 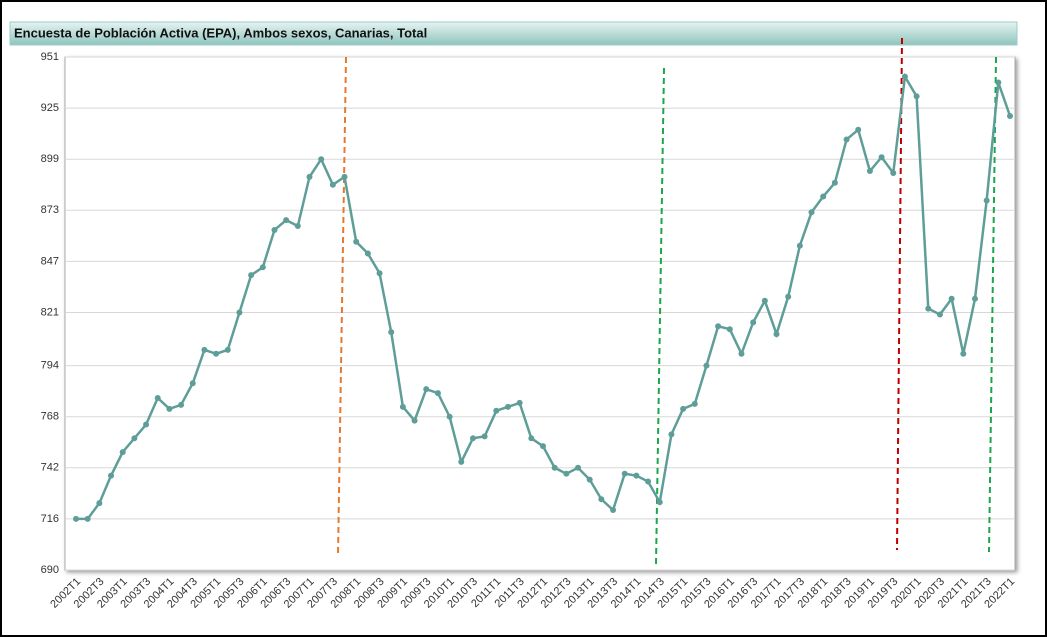 What do you see at coordinates (50, 159) in the screenshot?
I see `y-tick-label: 899` at bounding box center [50, 159].